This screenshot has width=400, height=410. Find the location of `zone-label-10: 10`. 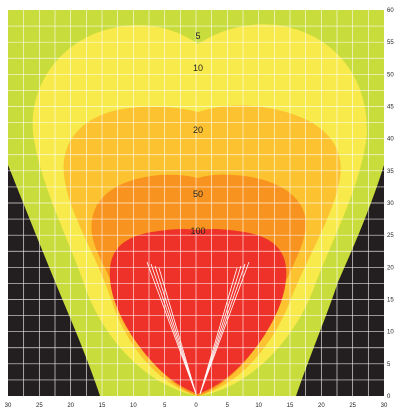

zone-label-10: 10 is located at coordinates (198, 68).